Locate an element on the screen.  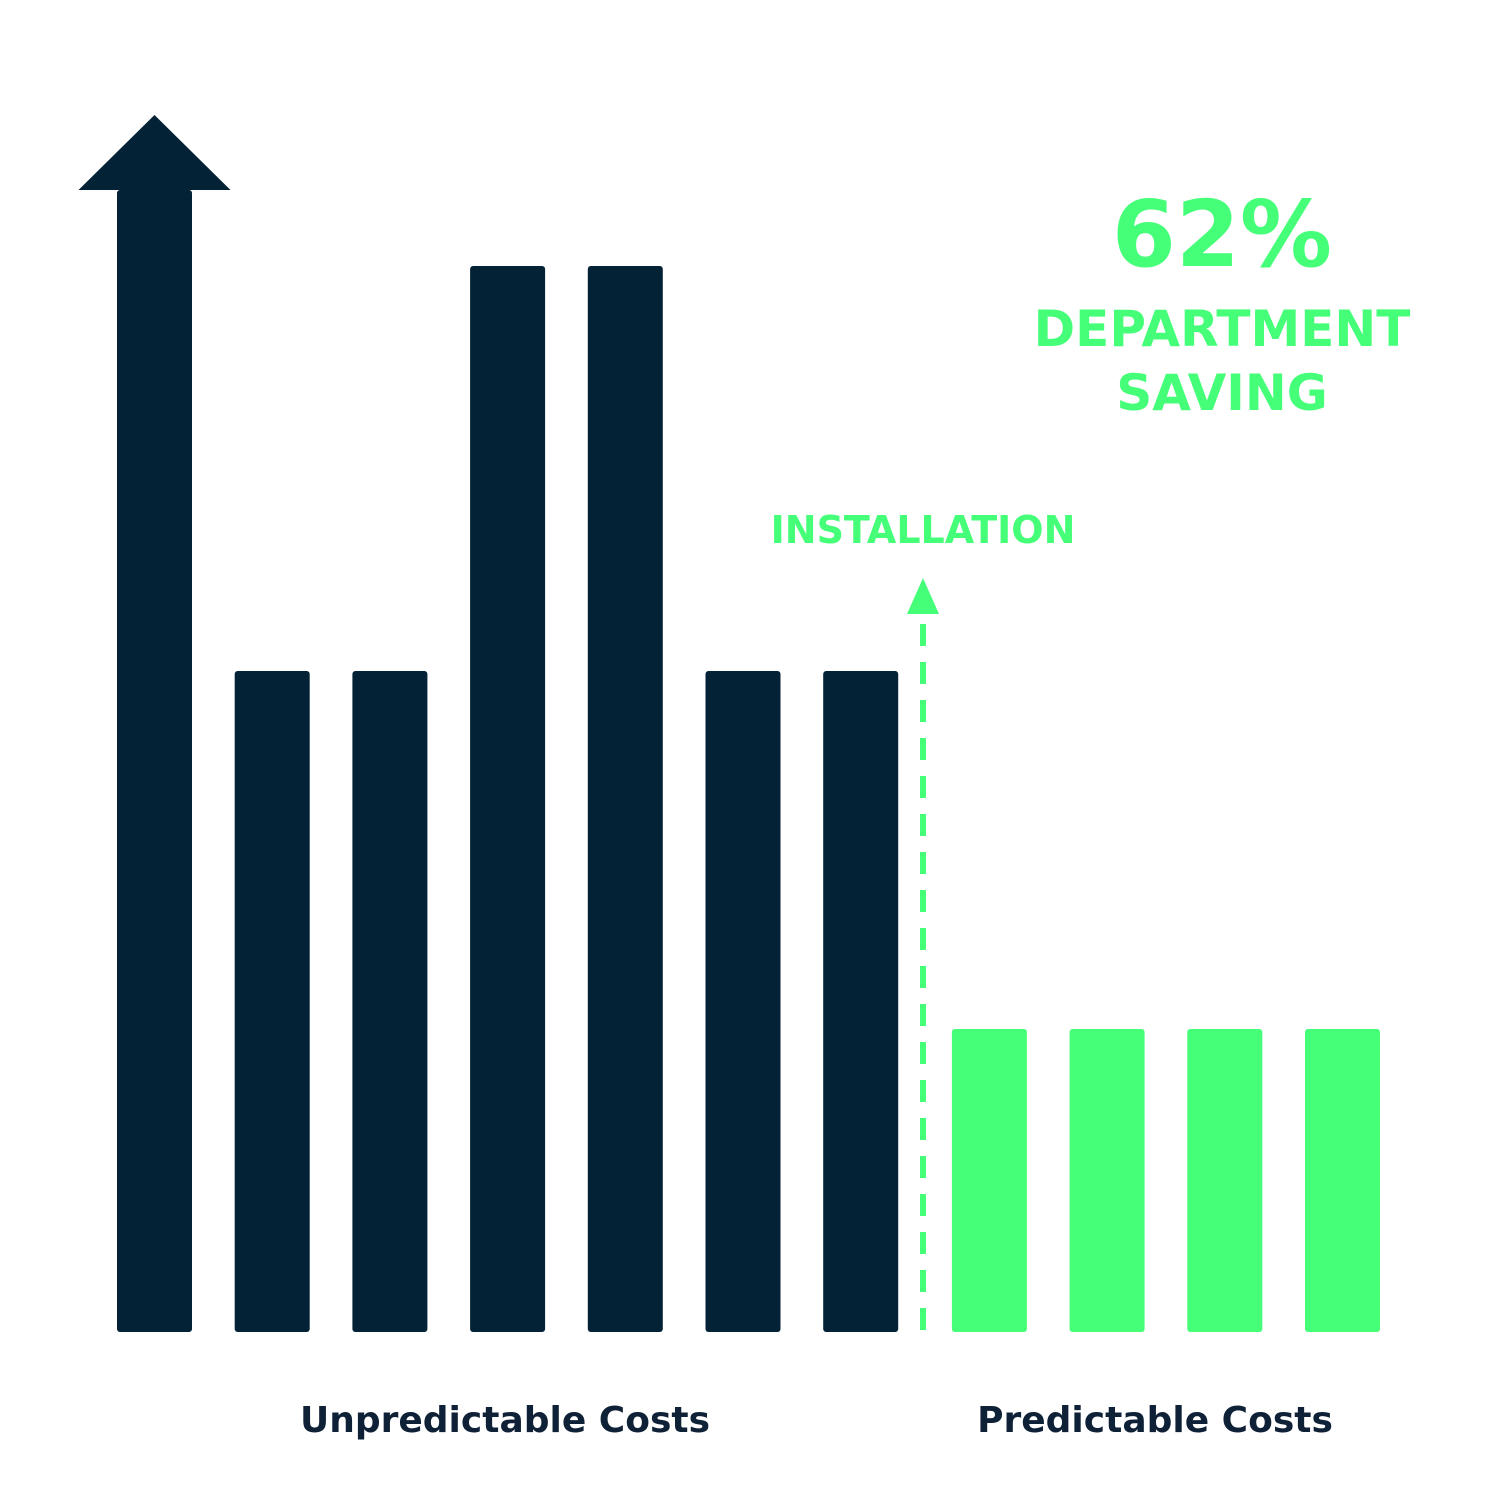
saving-percentage: 62% is located at coordinates (1222, 234).